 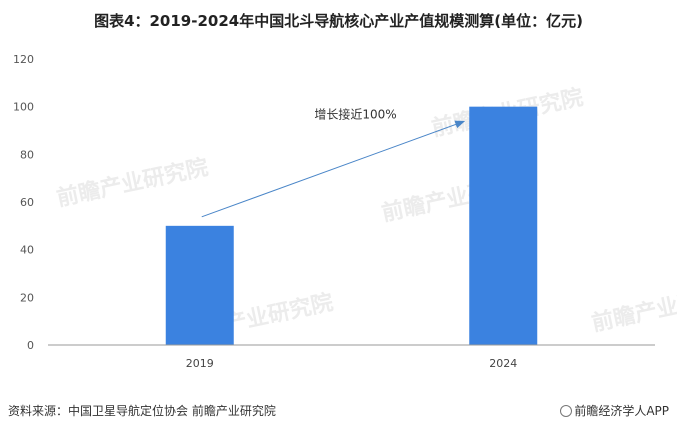 I want to click on y-tick-label: 120, so click(x=23, y=59).